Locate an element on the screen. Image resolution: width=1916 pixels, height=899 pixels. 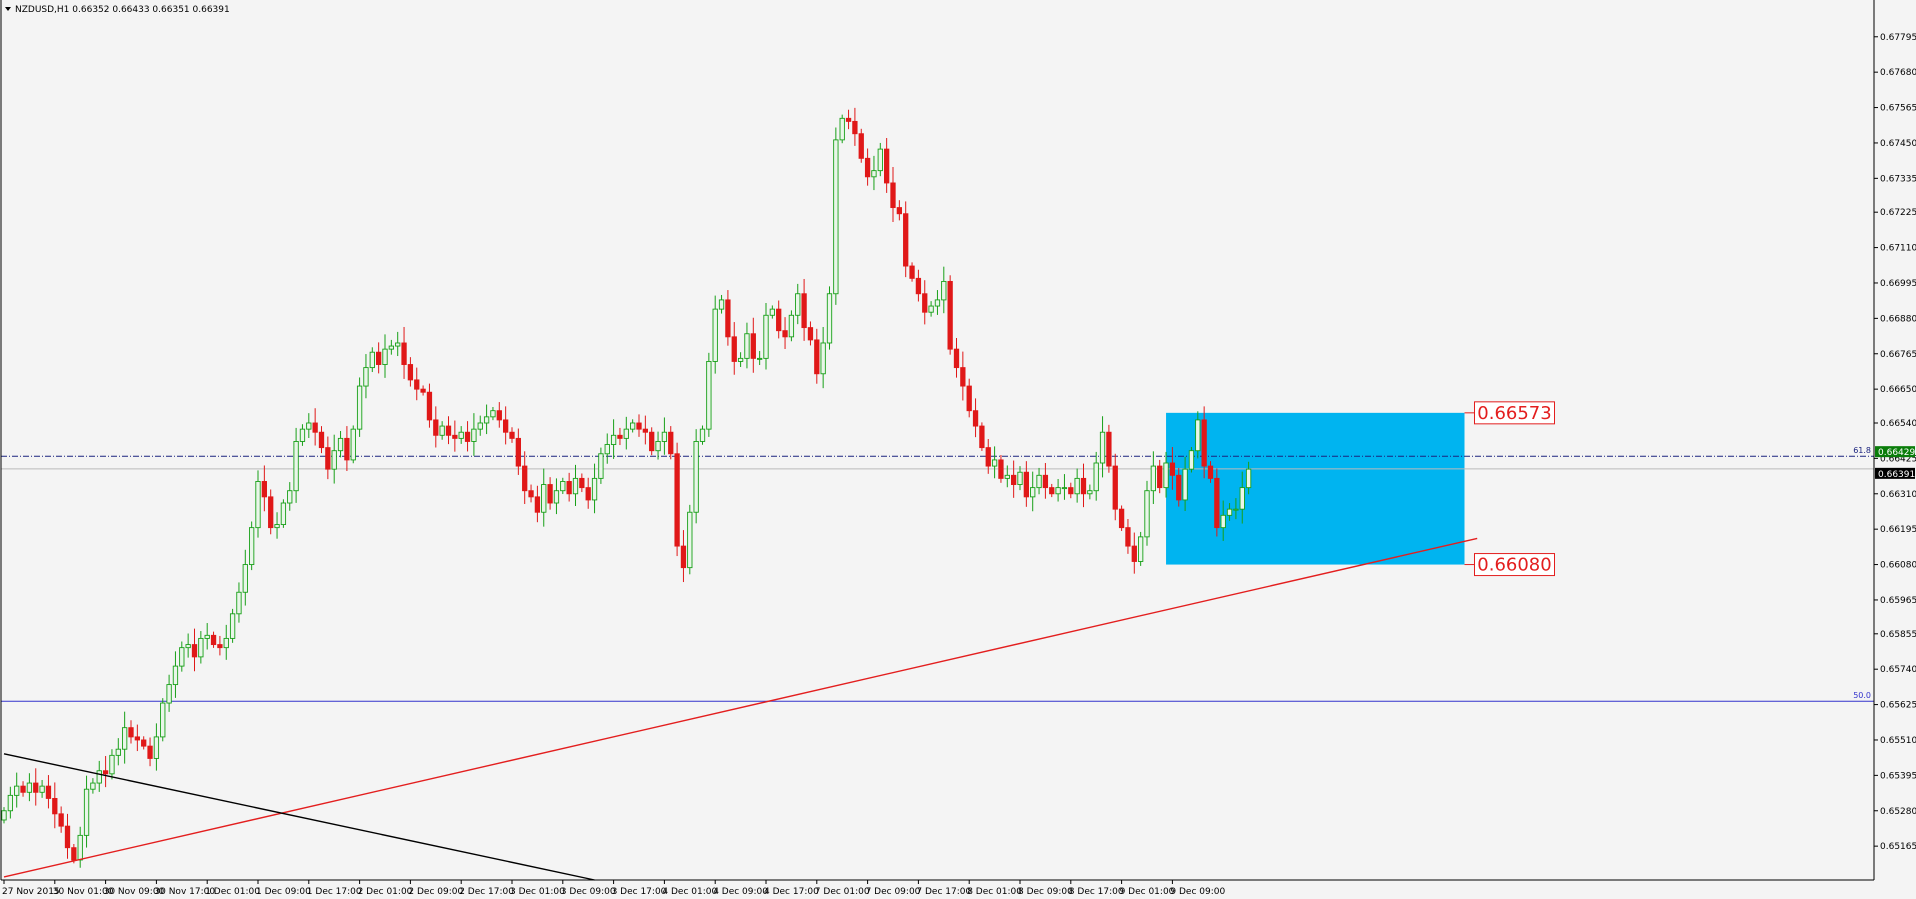
time-tick-label: 8 Dec 01:00 is located at coordinates (994, 892).